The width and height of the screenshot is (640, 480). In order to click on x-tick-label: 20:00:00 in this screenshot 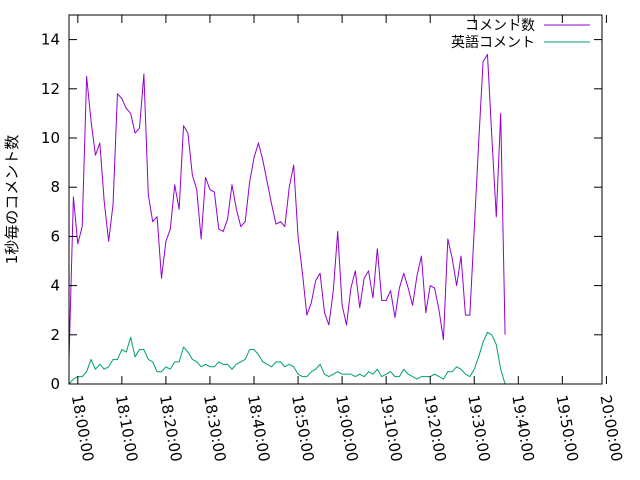, I will do `click(610, 428)`.